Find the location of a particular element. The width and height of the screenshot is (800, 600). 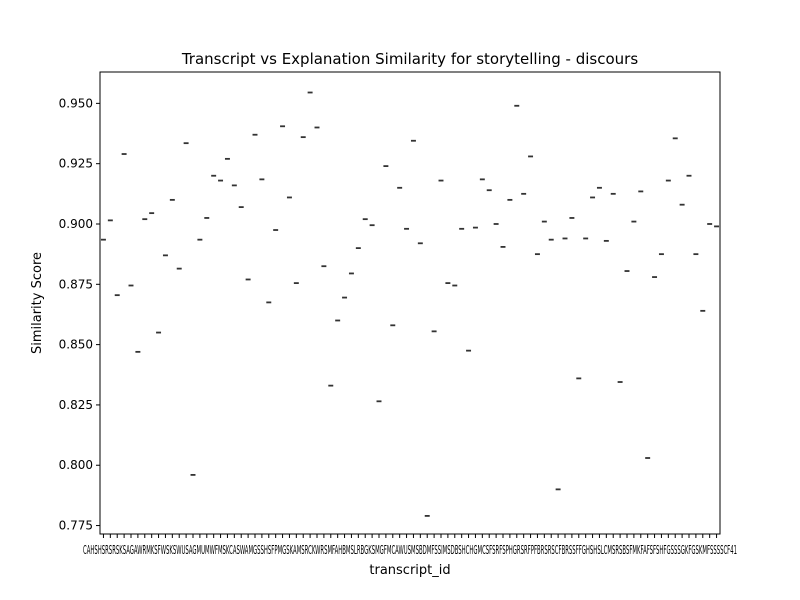

x-axis-label: transcript_id is located at coordinates (409, 570).